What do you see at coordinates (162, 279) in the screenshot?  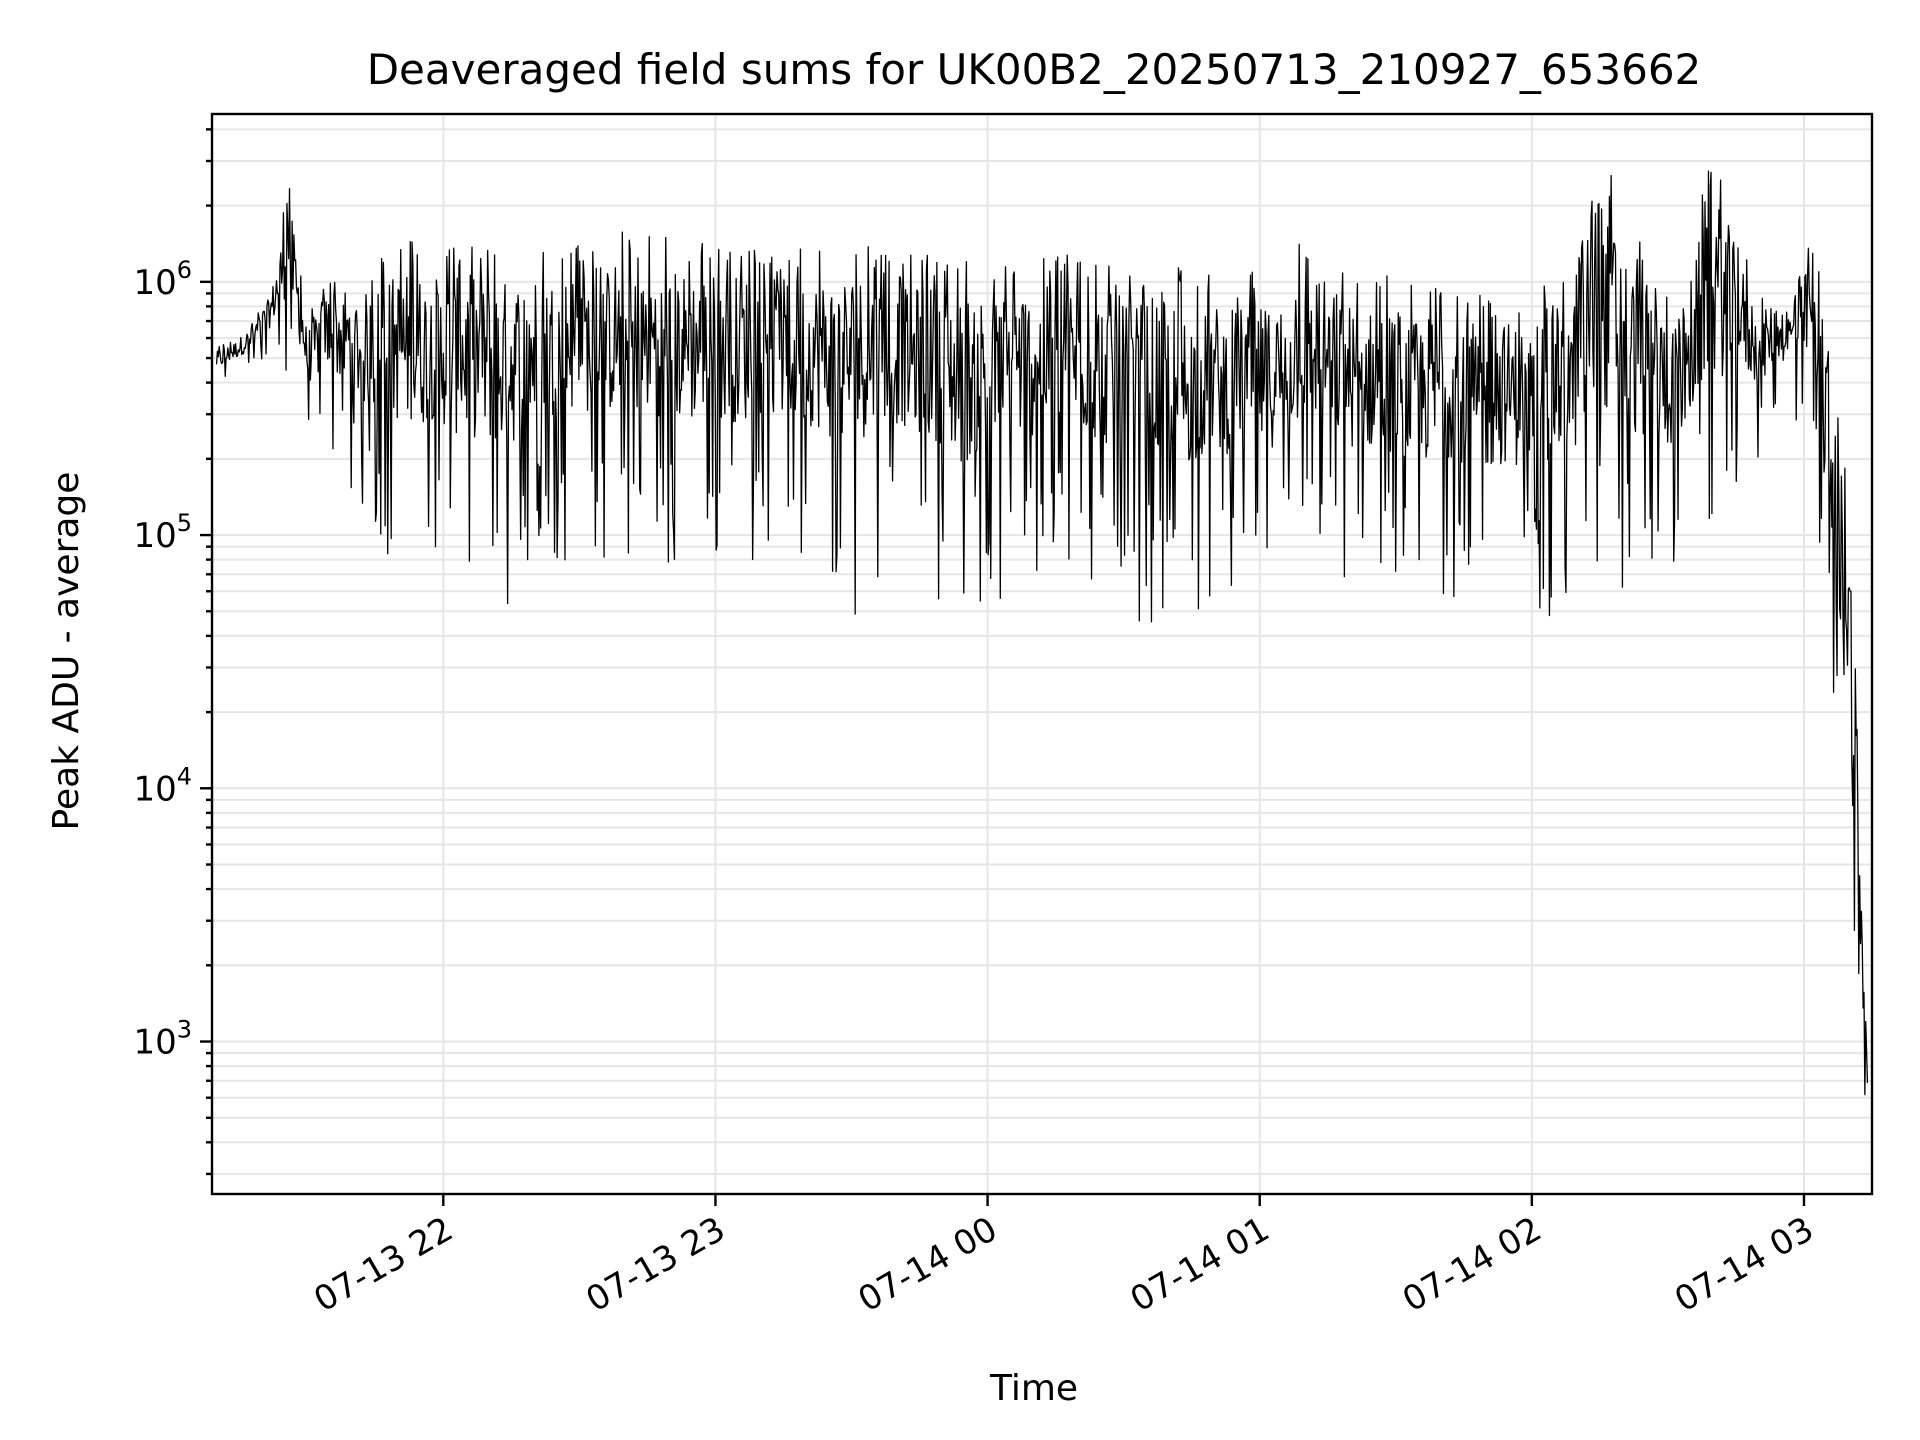 I see `y-tick-label: 10⁶` at bounding box center [162, 279].